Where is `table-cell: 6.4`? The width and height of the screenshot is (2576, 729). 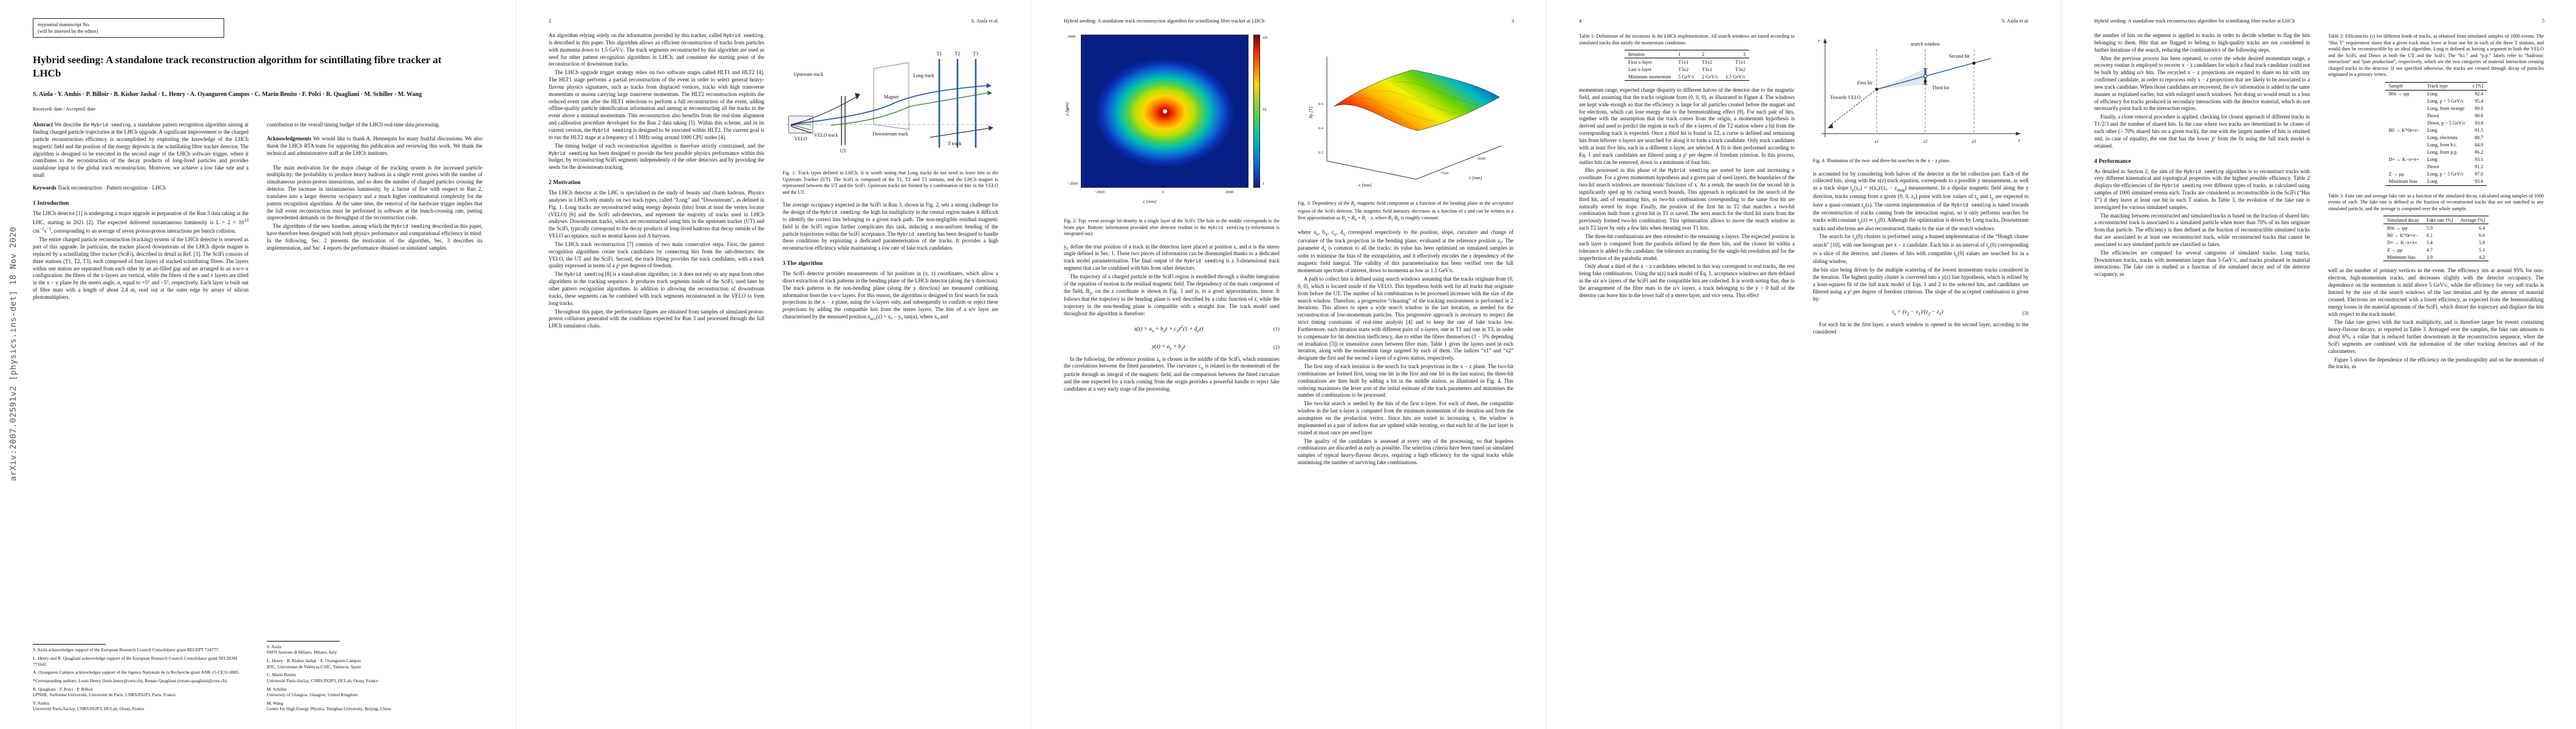
table-cell: 6.4 is located at coordinates (2482, 228).